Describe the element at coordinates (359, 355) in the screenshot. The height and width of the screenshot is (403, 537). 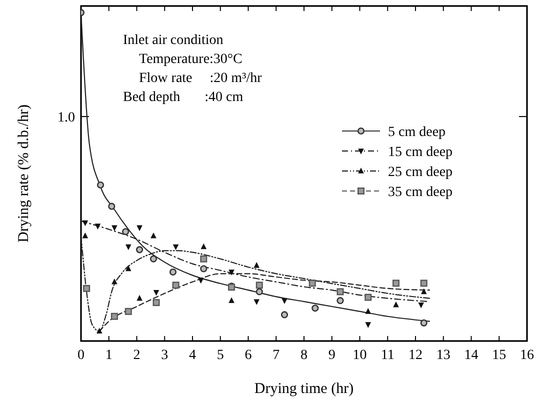
I see `x-tick-label: 10` at that location.